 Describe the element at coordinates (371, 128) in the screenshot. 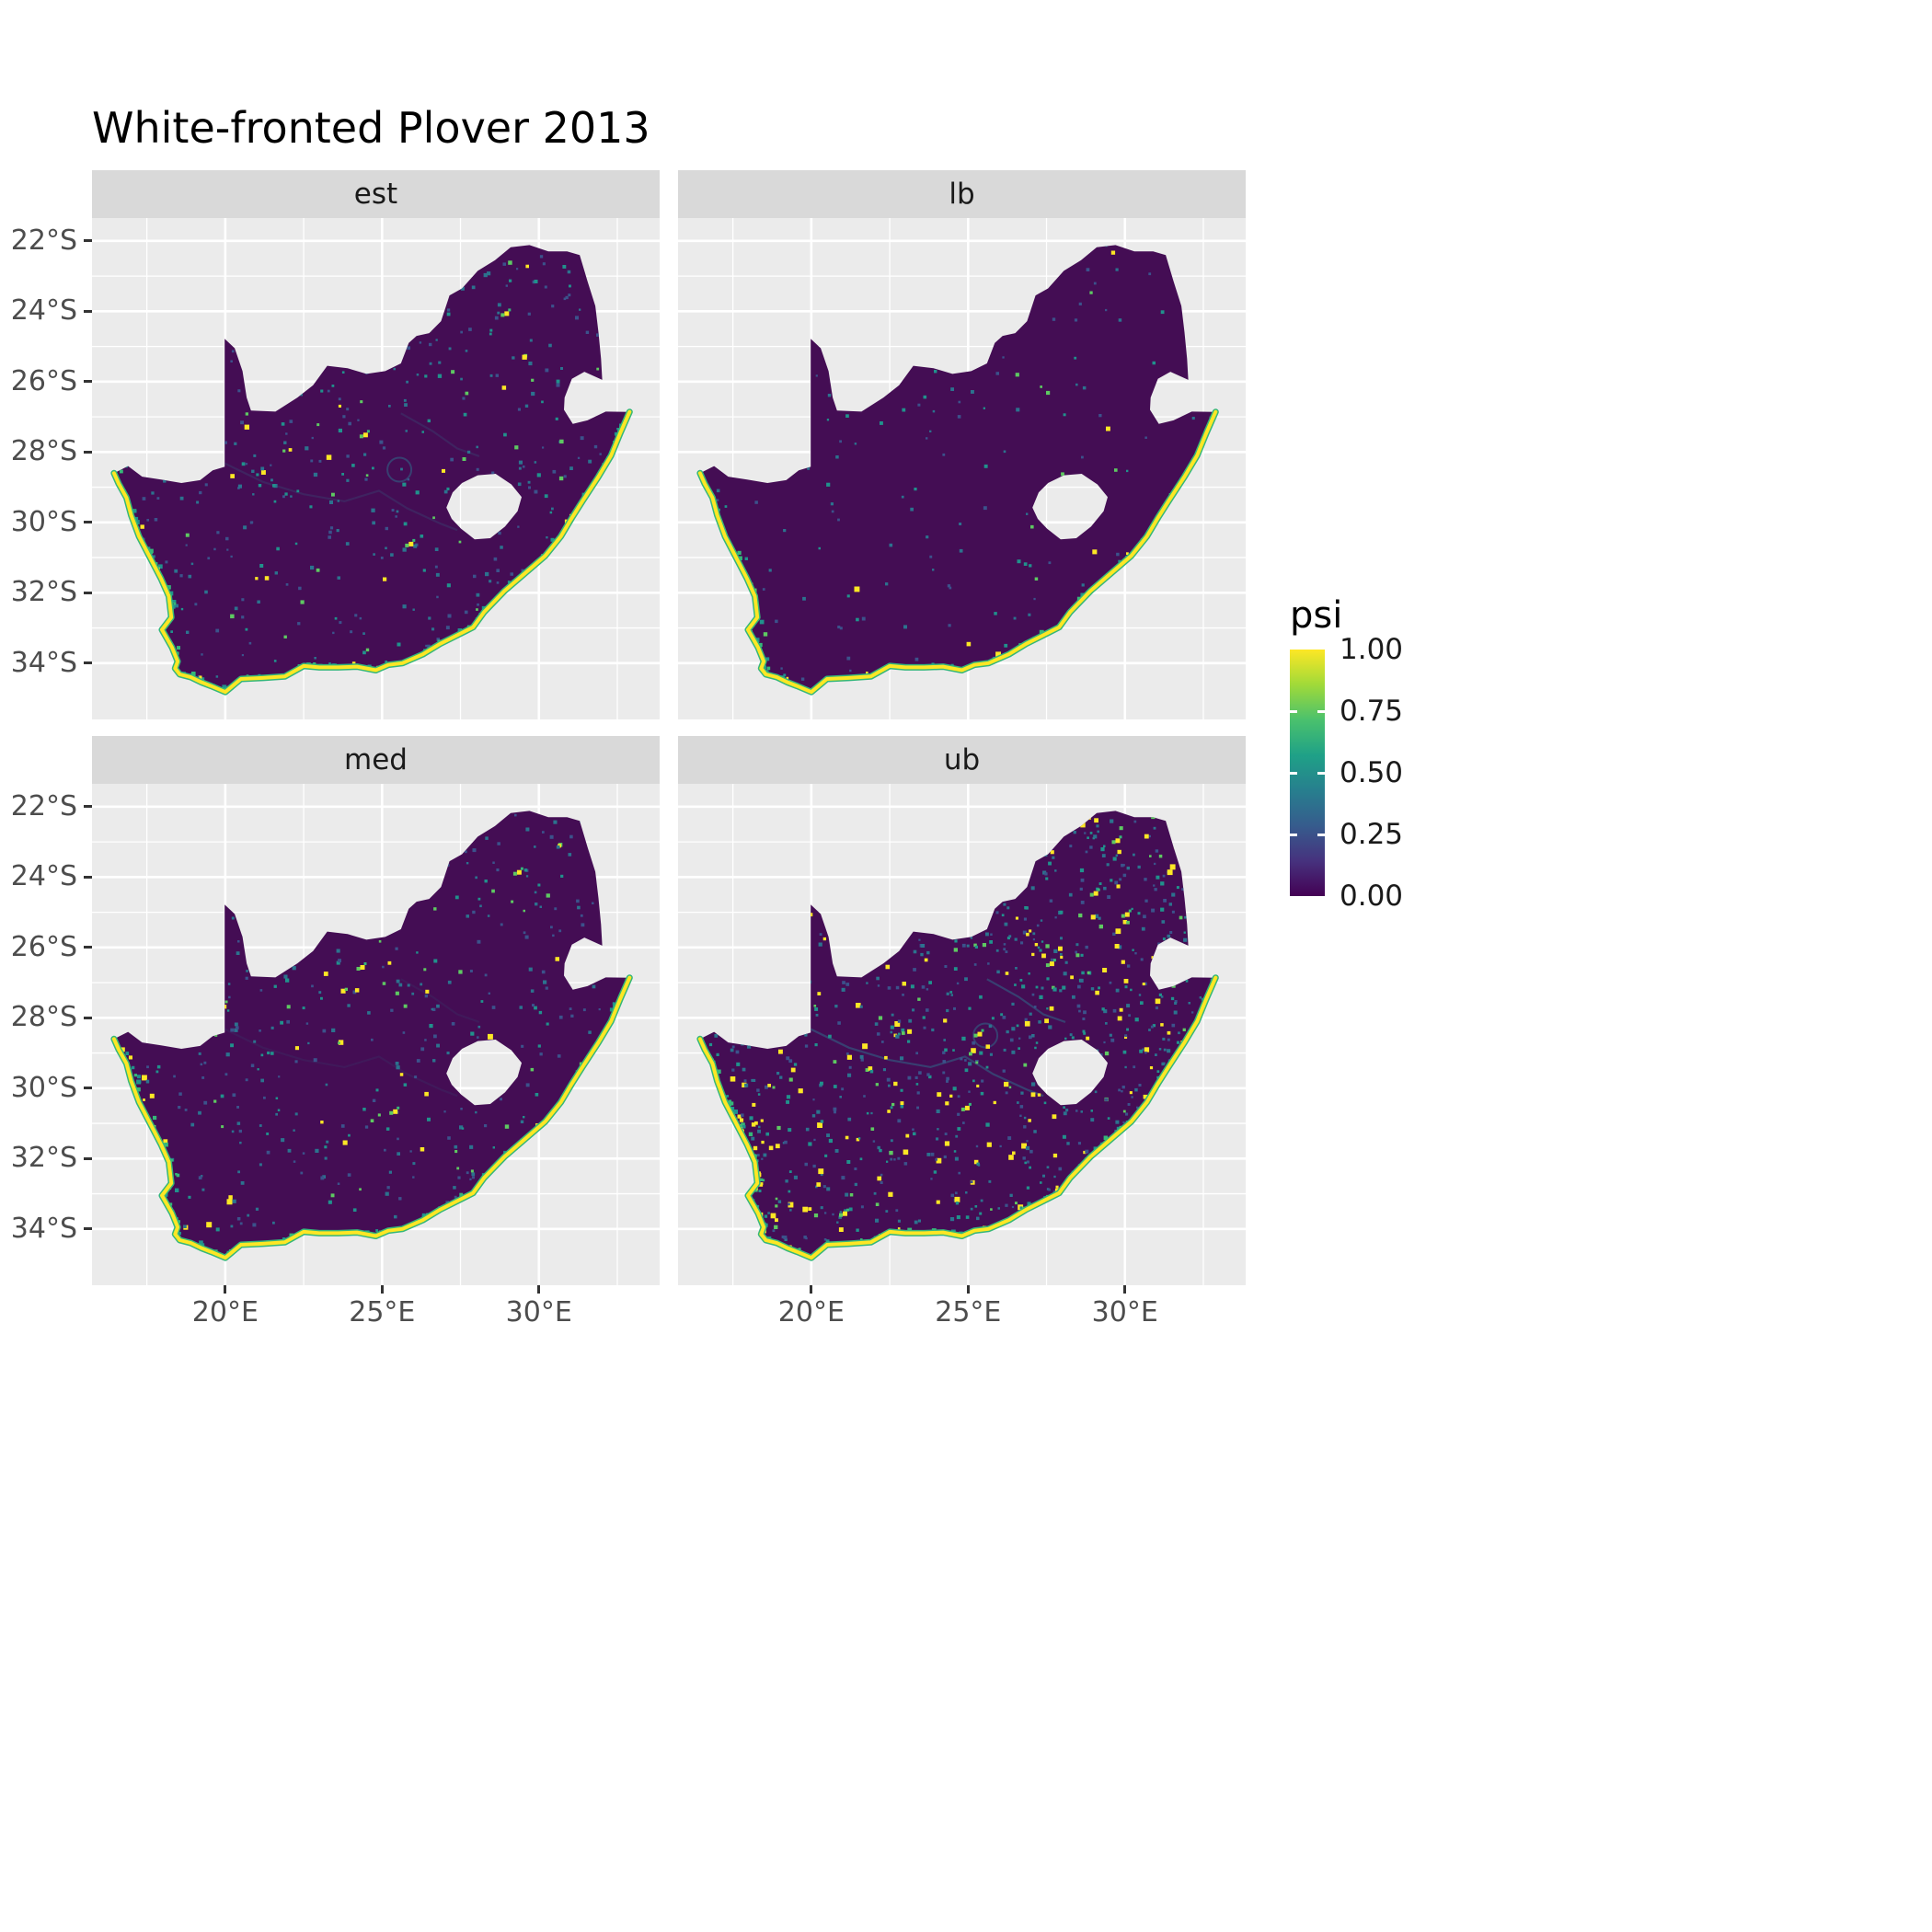

I see `figure-title: White-fronted Plover 2013` at that location.